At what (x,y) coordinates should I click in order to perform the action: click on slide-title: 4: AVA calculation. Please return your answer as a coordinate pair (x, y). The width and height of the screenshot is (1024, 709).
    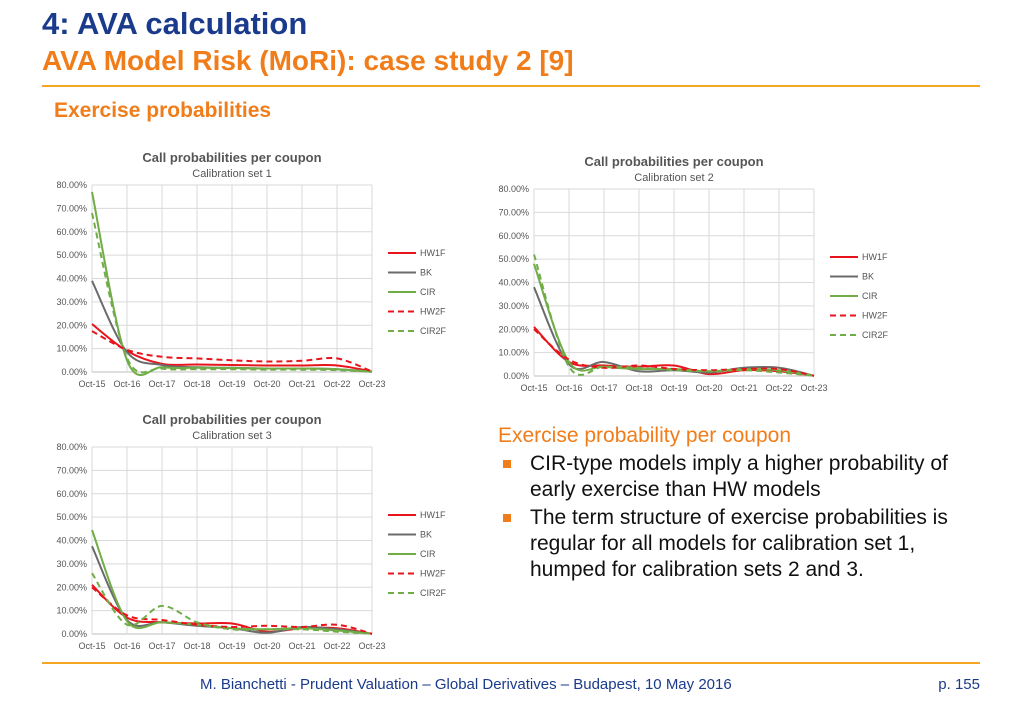
    Looking at the image, I should click on (175, 23).